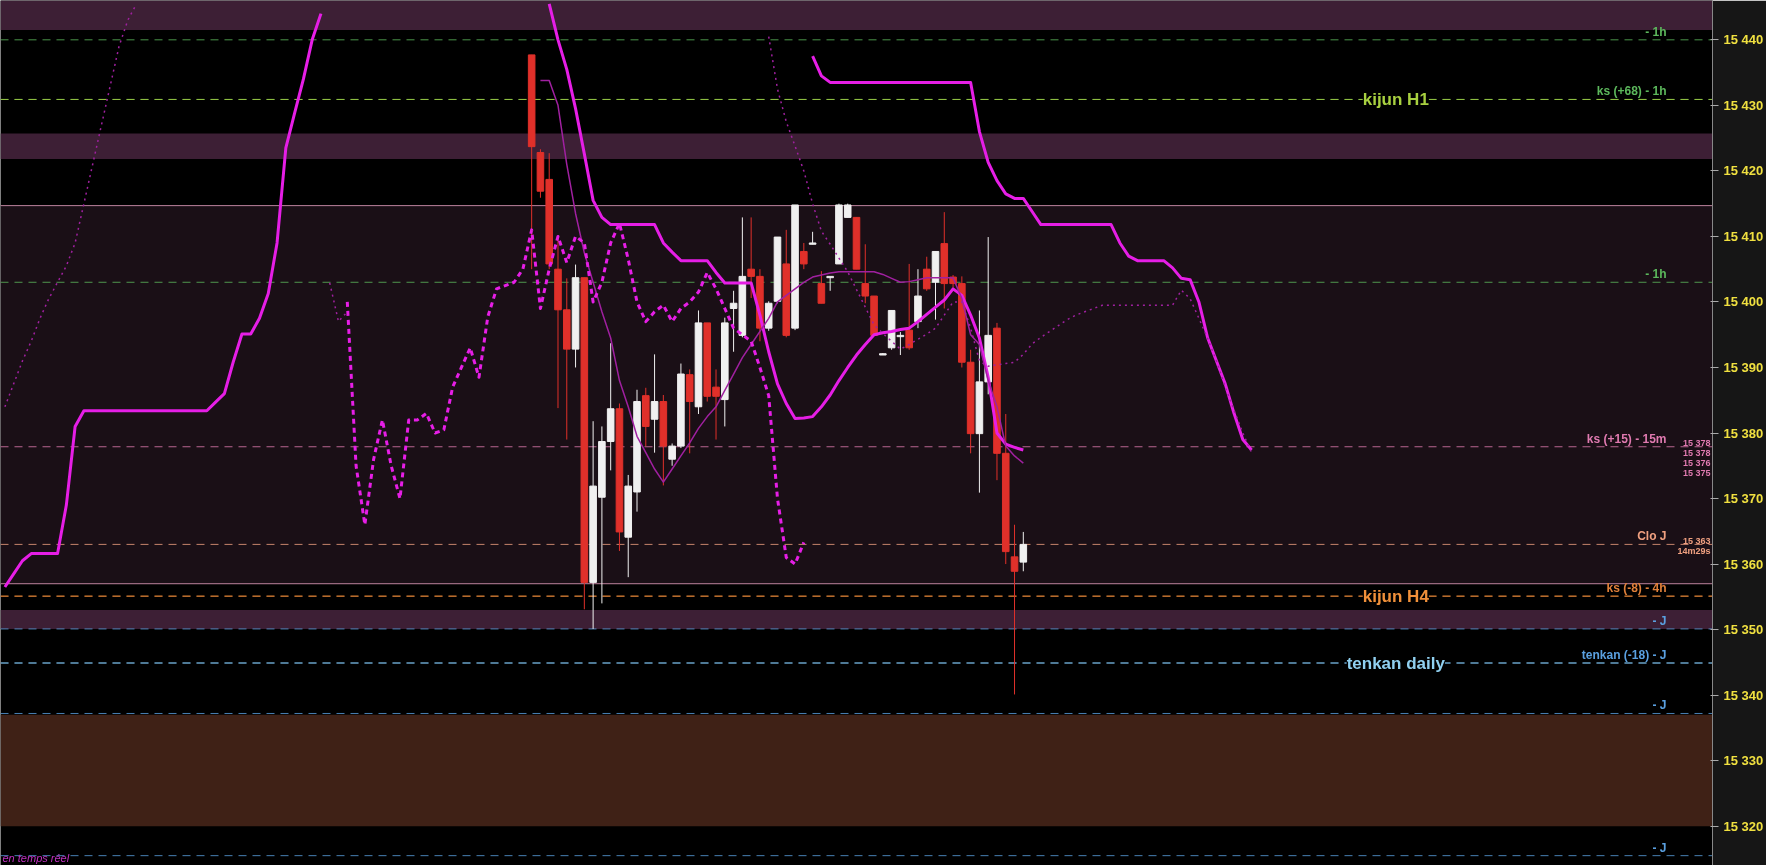 Image resolution: width=1766 pixels, height=865 pixels. What do you see at coordinates (1743, 433) in the screenshot?
I see `y-tick-label: 15 380` at bounding box center [1743, 433].